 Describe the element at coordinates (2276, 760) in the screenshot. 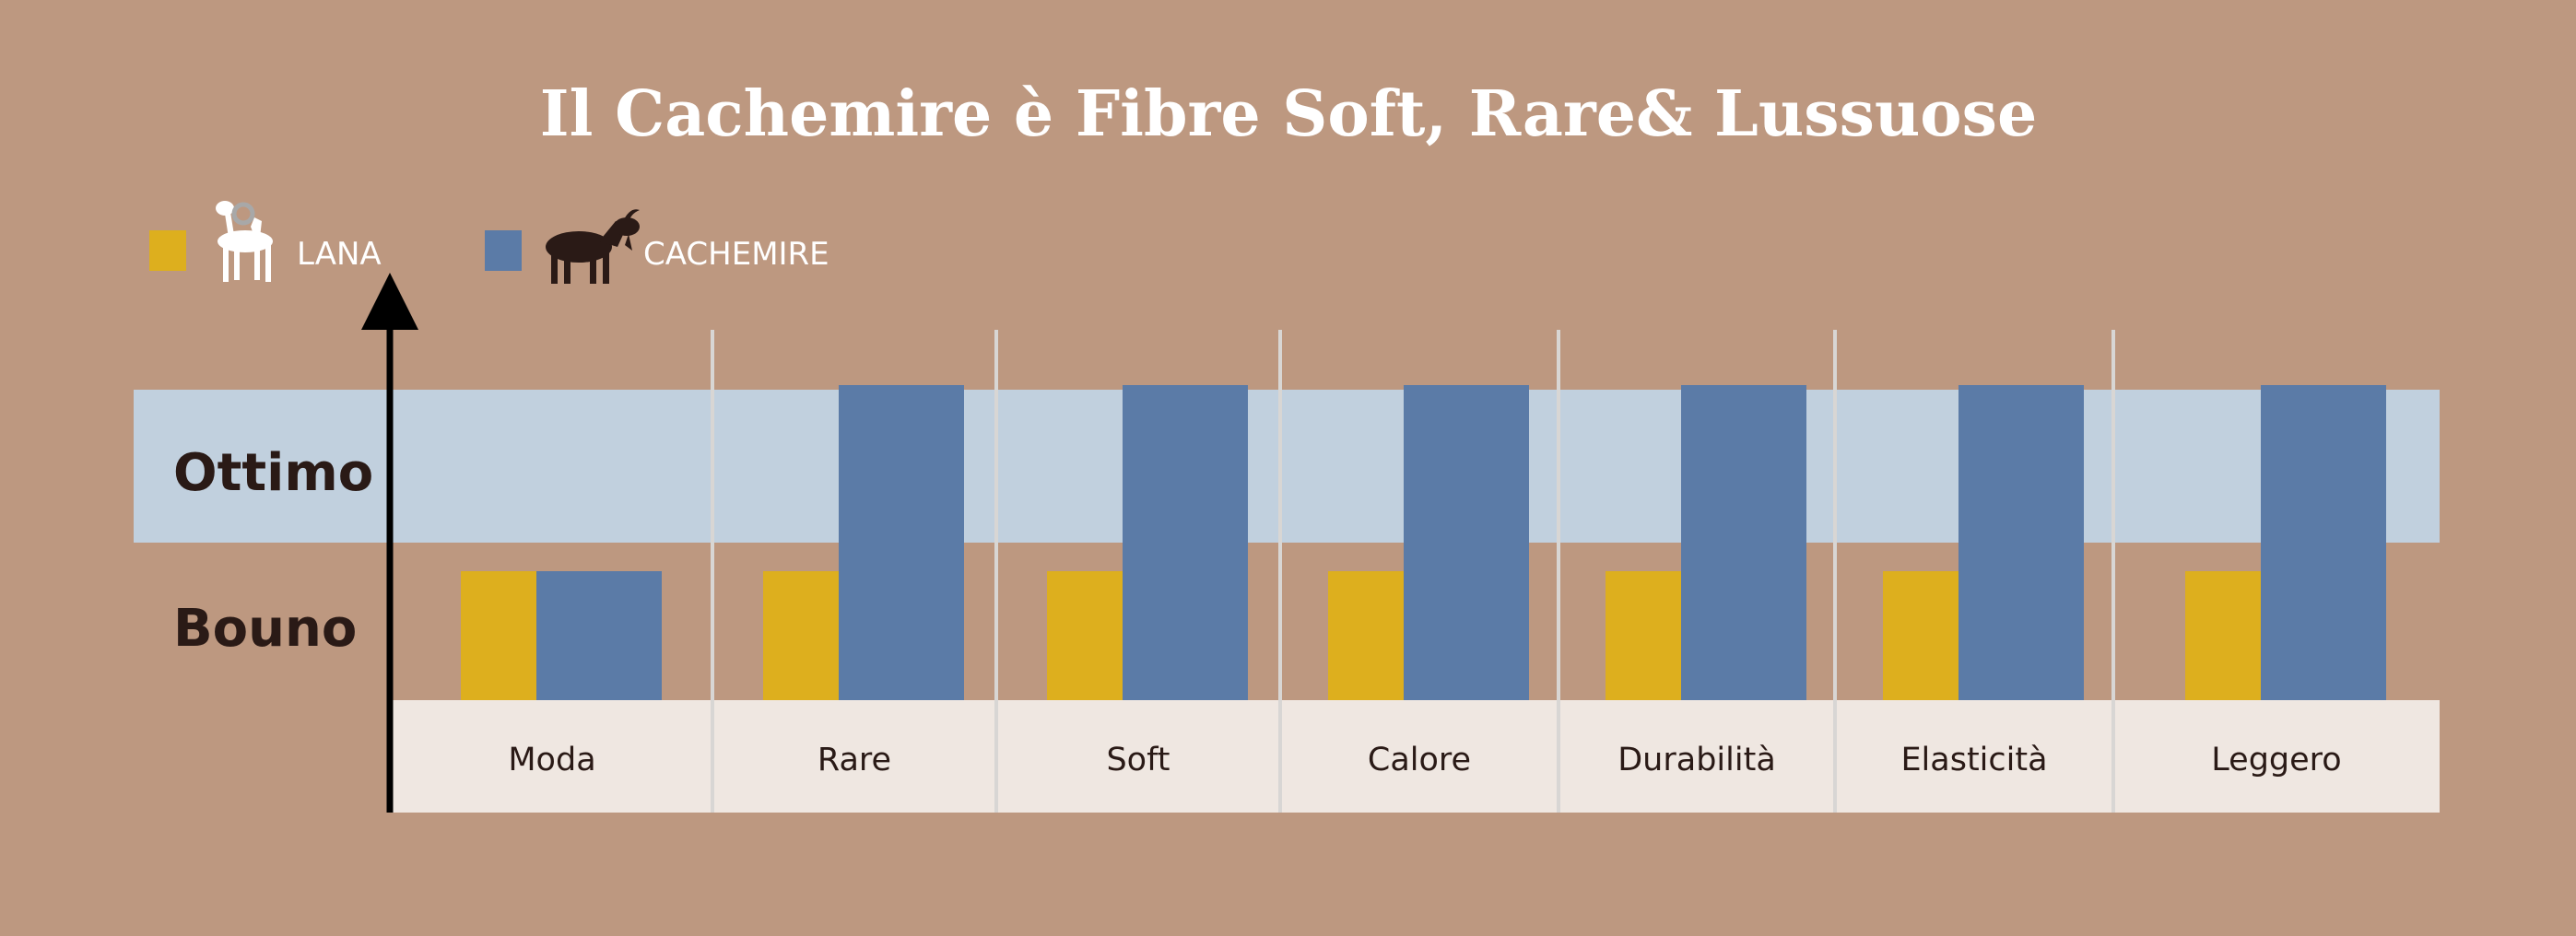

I see `category-label-6: Leggero` at that location.